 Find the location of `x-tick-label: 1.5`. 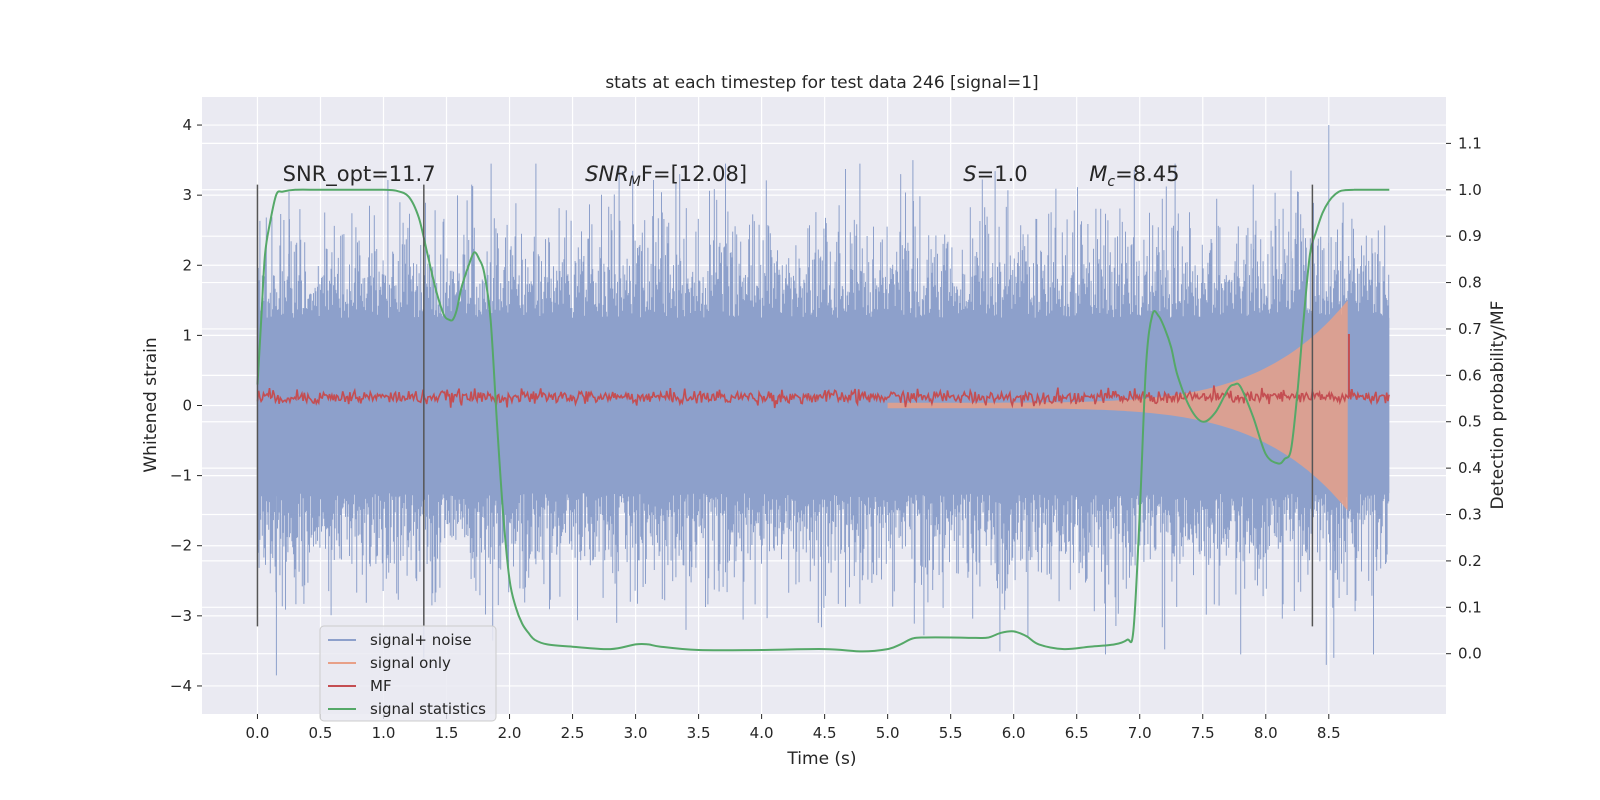

x-tick-label: 1.5 is located at coordinates (447, 733).